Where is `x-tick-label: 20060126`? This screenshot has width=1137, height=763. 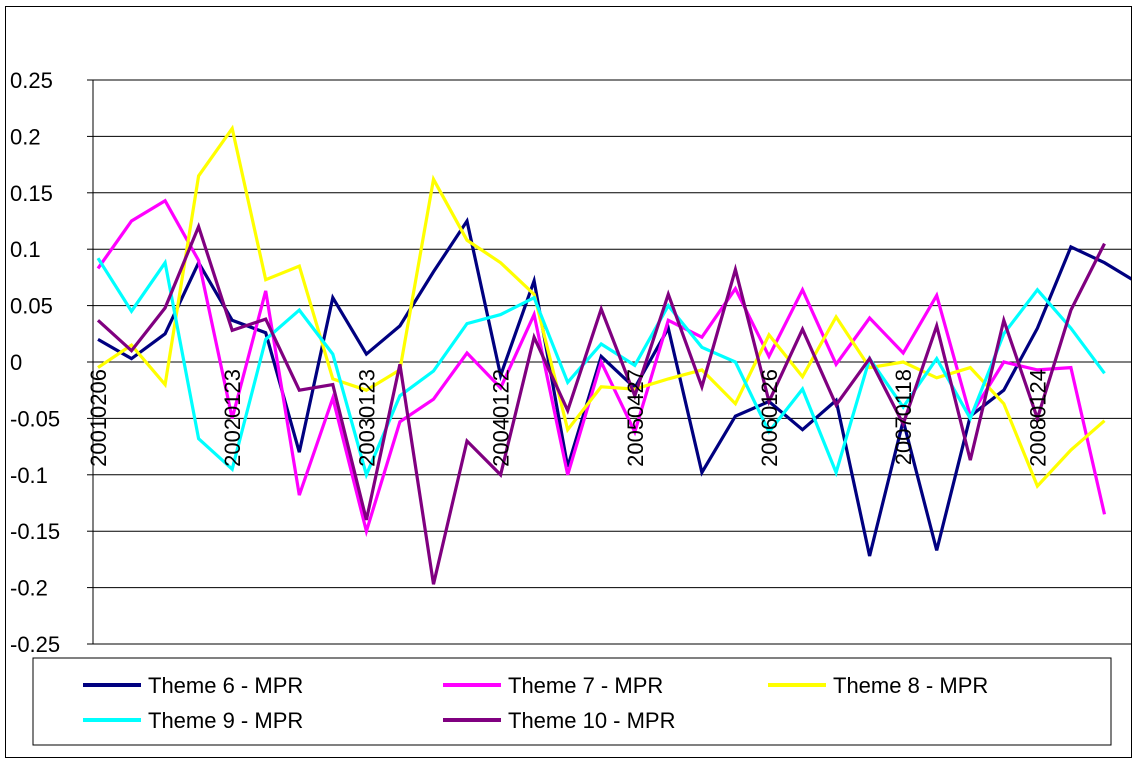 x-tick-label: 20060126 is located at coordinates (769, 418).